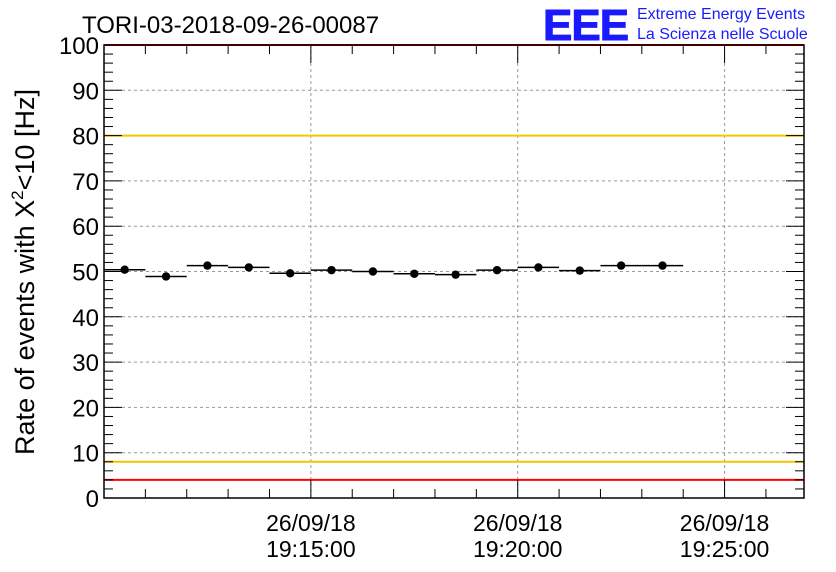  What do you see at coordinates (25, 327) in the screenshot?
I see `y-axis-label-main: Rate of events with X` at bounding box center [25, 327].